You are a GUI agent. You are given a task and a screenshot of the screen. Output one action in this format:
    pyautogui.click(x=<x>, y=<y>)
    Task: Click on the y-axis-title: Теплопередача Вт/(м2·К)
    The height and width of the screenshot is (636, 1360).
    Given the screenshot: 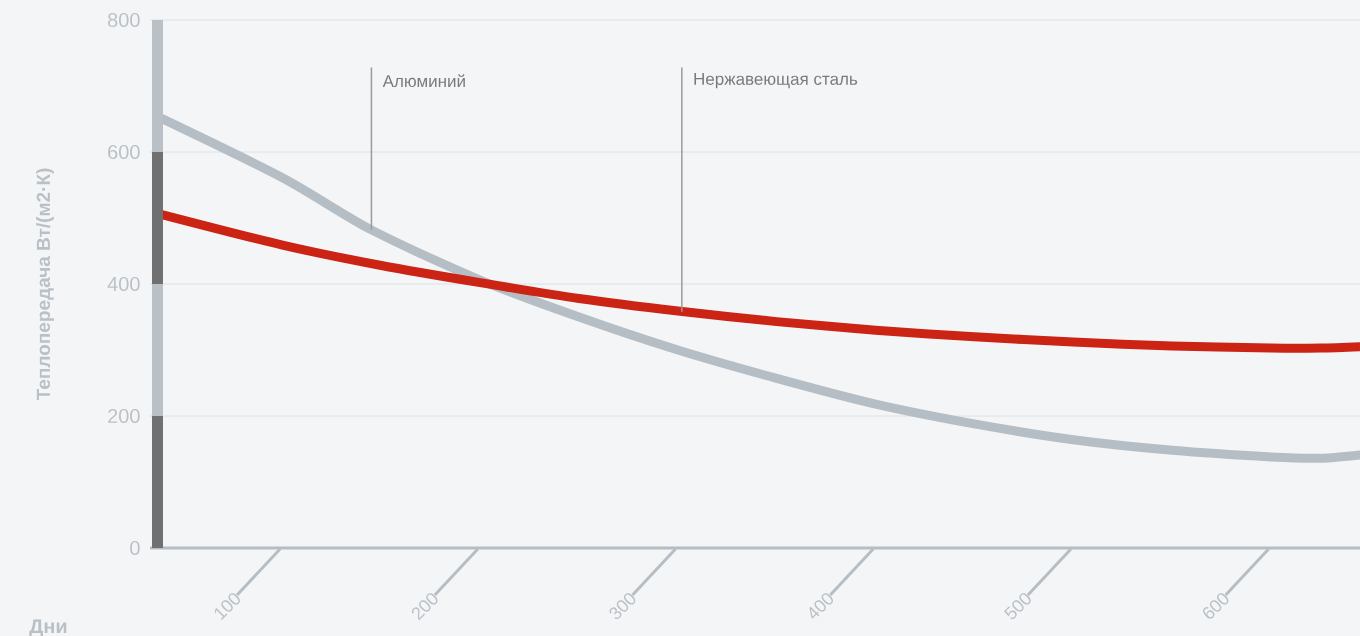 What is the action you would take?
    pyautogui.click(x=45, y=284)
    